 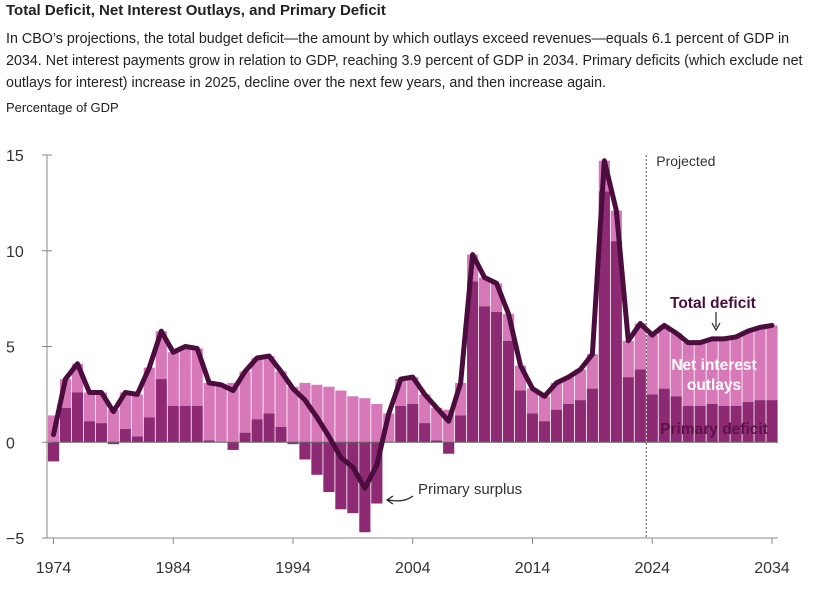 I want to click on primary-deficit-bar-2033, so click(x=760, y=421).